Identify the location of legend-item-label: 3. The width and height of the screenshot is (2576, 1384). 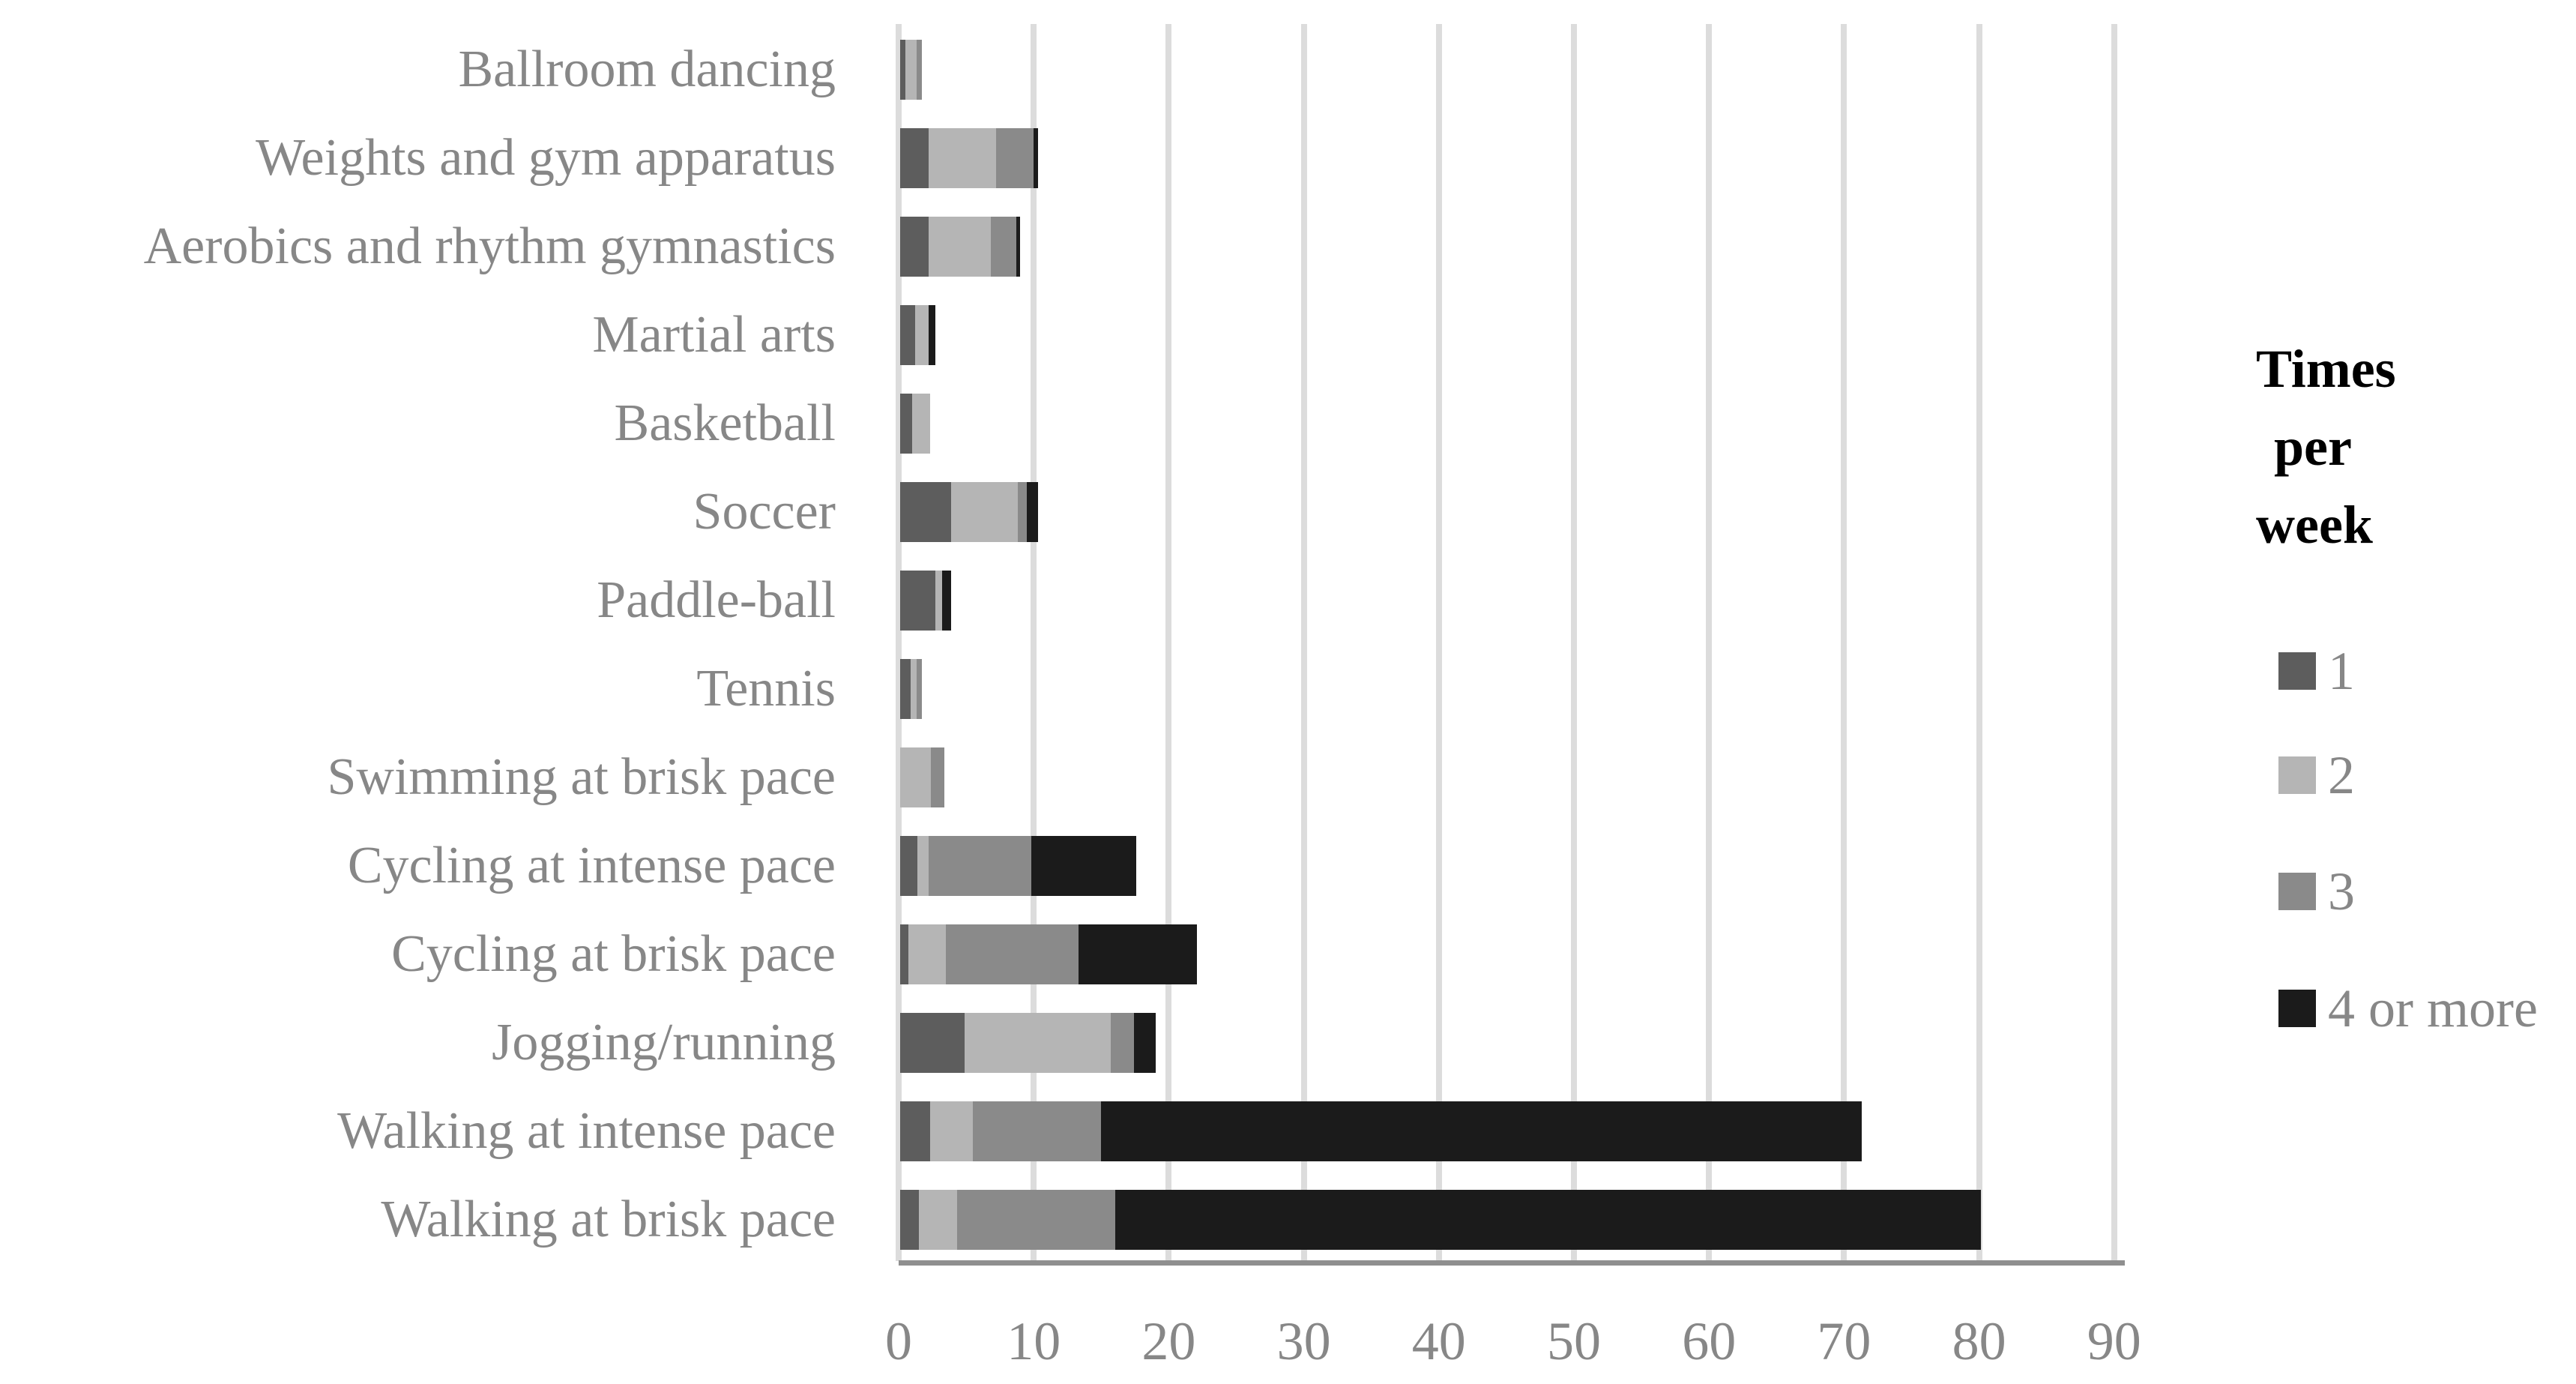
(2341, 891).